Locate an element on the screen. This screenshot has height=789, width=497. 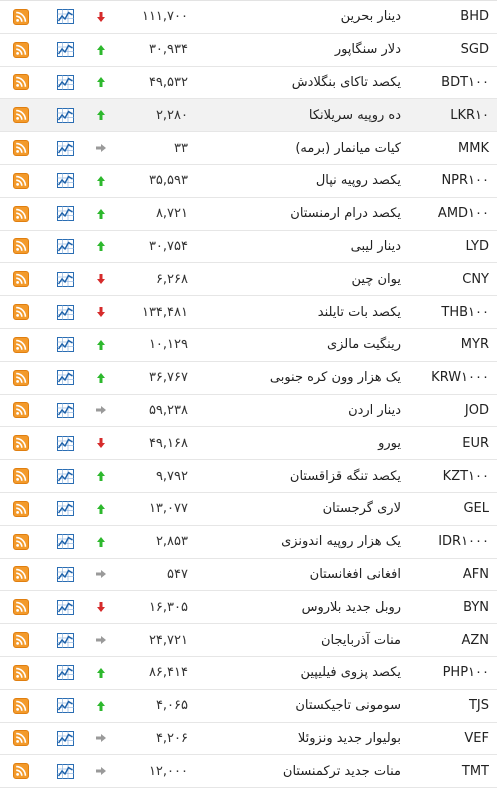
currency-row: AMD۱۰۰ یکصد درام ارمنستان ۸,۷۲۱ is located at coordinates (248, 214).